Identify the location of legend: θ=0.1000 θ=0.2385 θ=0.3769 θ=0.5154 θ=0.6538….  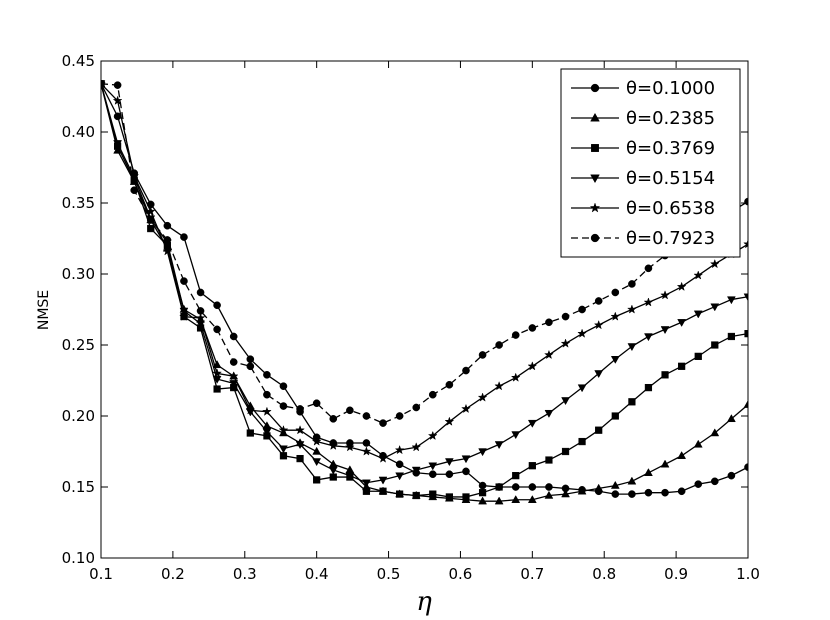
(650, 163).